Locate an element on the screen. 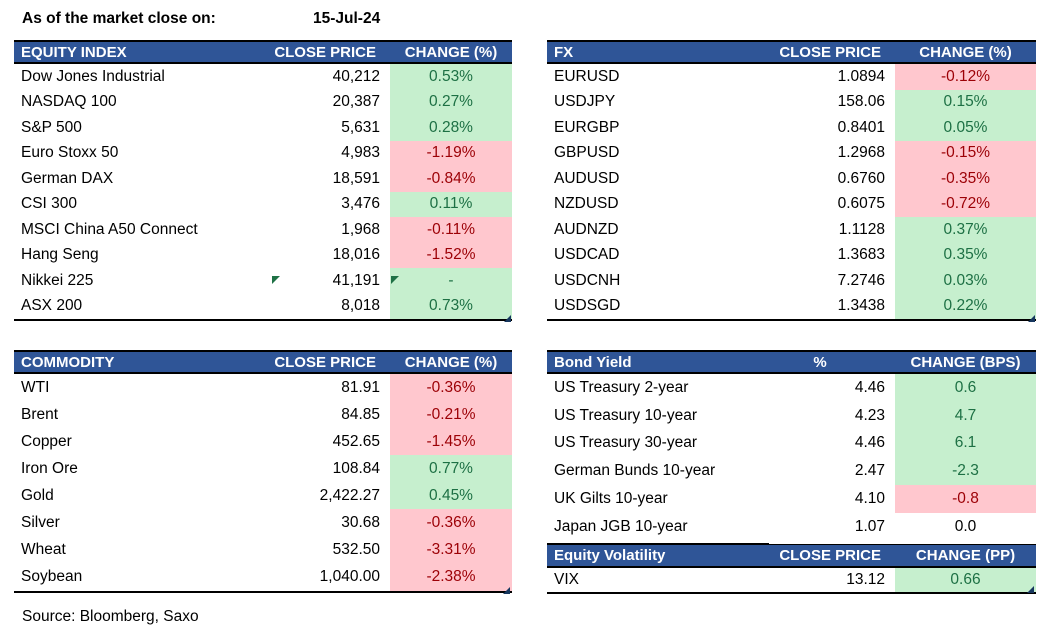 The height and width of the screenshot is (635, 1041). table-row: US Treasury 30-year 4.46 6.1 is located at coordinates (791, 443).